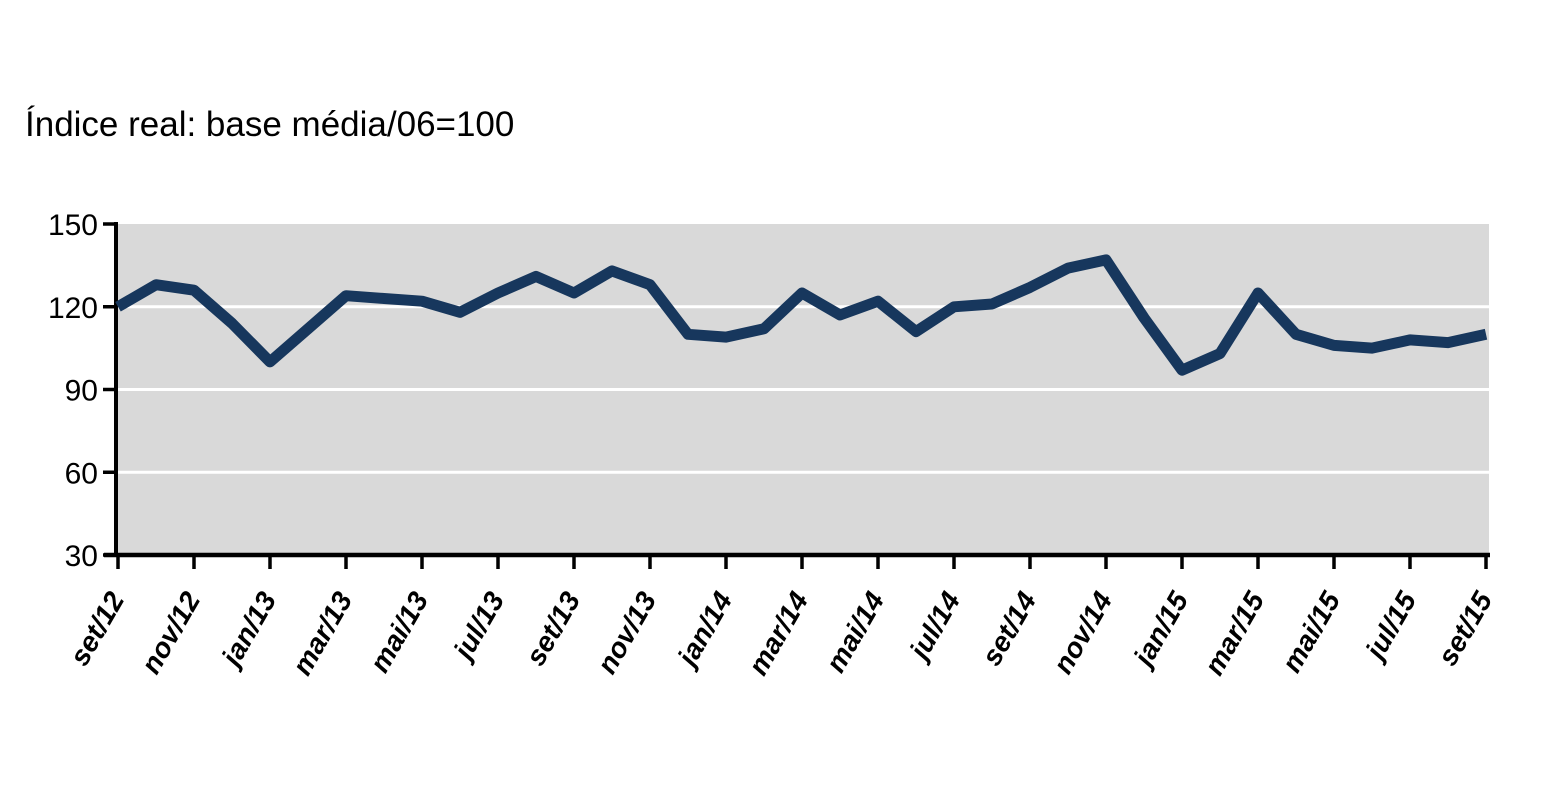  I want to click on x-axis-tick-label: jul/13, so click(478, 626).